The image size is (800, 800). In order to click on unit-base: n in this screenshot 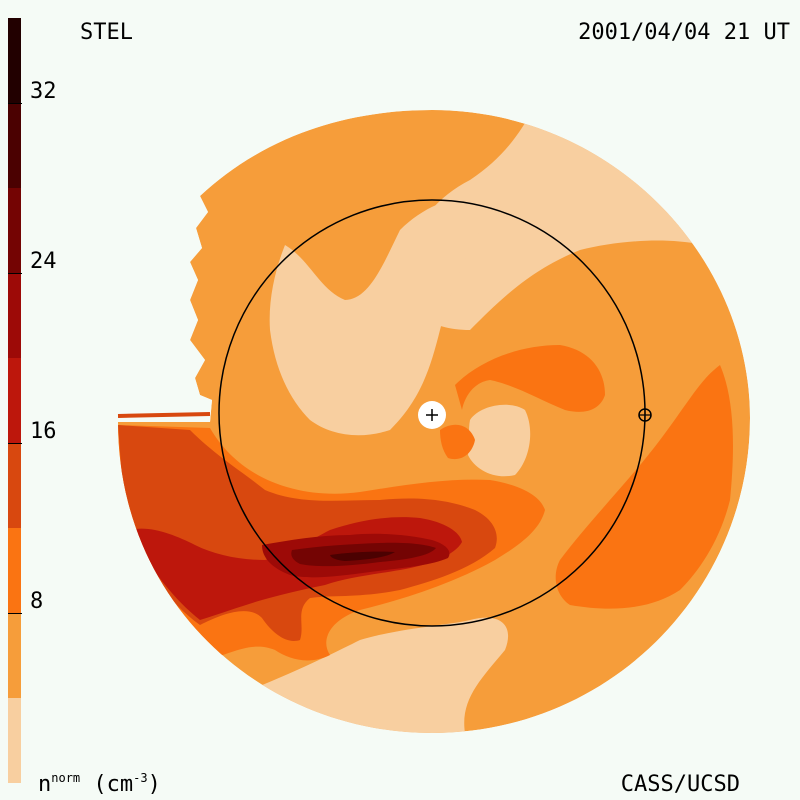, I will do `click(45, 784)`.